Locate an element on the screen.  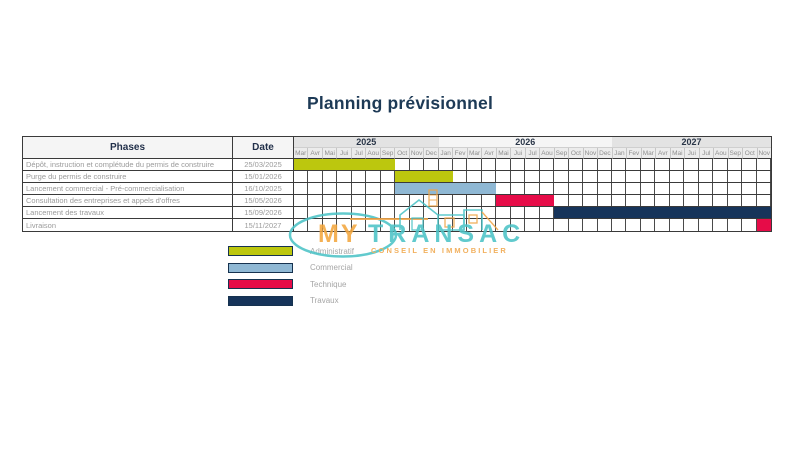
month-header-24: Mar is located at coordinates (649, 153).